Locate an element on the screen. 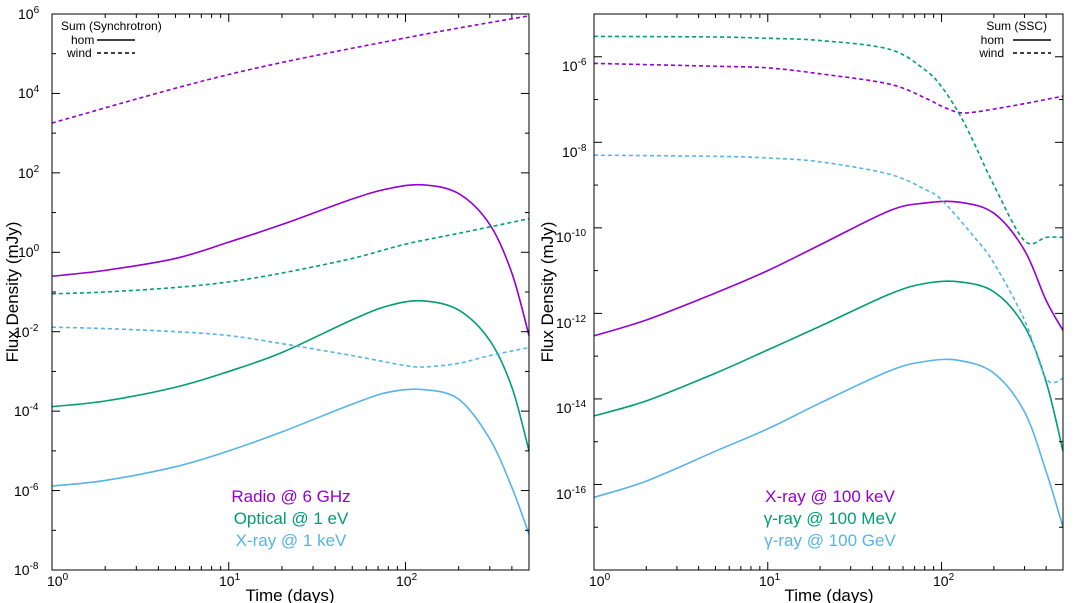 The image size is (1086, 603). annotation-xray: X-ray @ 1 keV is located at coordinates (291, 540).